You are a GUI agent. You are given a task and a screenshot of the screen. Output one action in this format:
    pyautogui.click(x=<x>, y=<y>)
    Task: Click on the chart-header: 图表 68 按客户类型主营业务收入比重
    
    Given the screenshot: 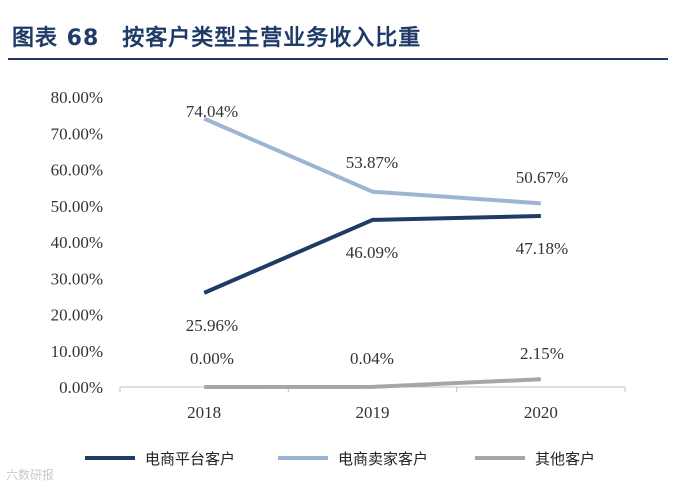 What is the action you would take?
    pyautogui.click(x=338, y=40)
    